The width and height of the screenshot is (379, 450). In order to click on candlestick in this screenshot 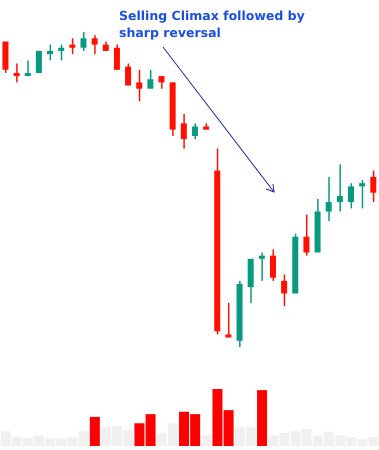, I will do `click(228, 320)`.